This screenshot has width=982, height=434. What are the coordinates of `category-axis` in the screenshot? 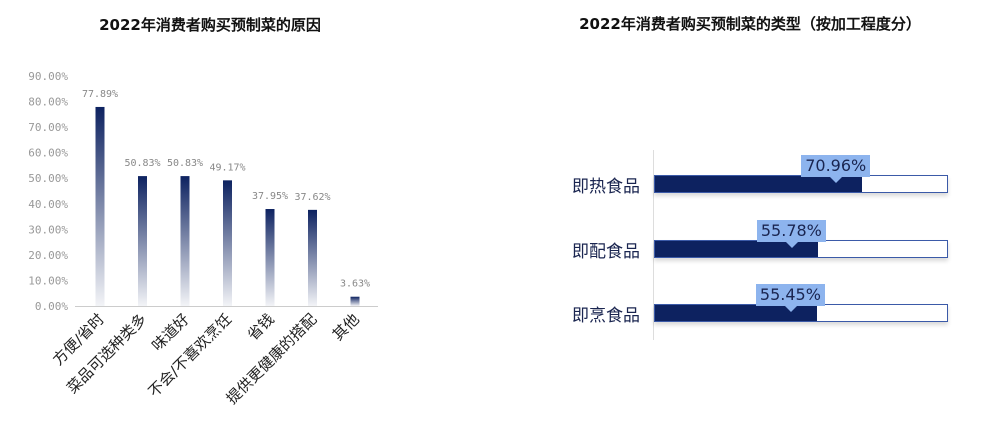 It's located at (653, 245).